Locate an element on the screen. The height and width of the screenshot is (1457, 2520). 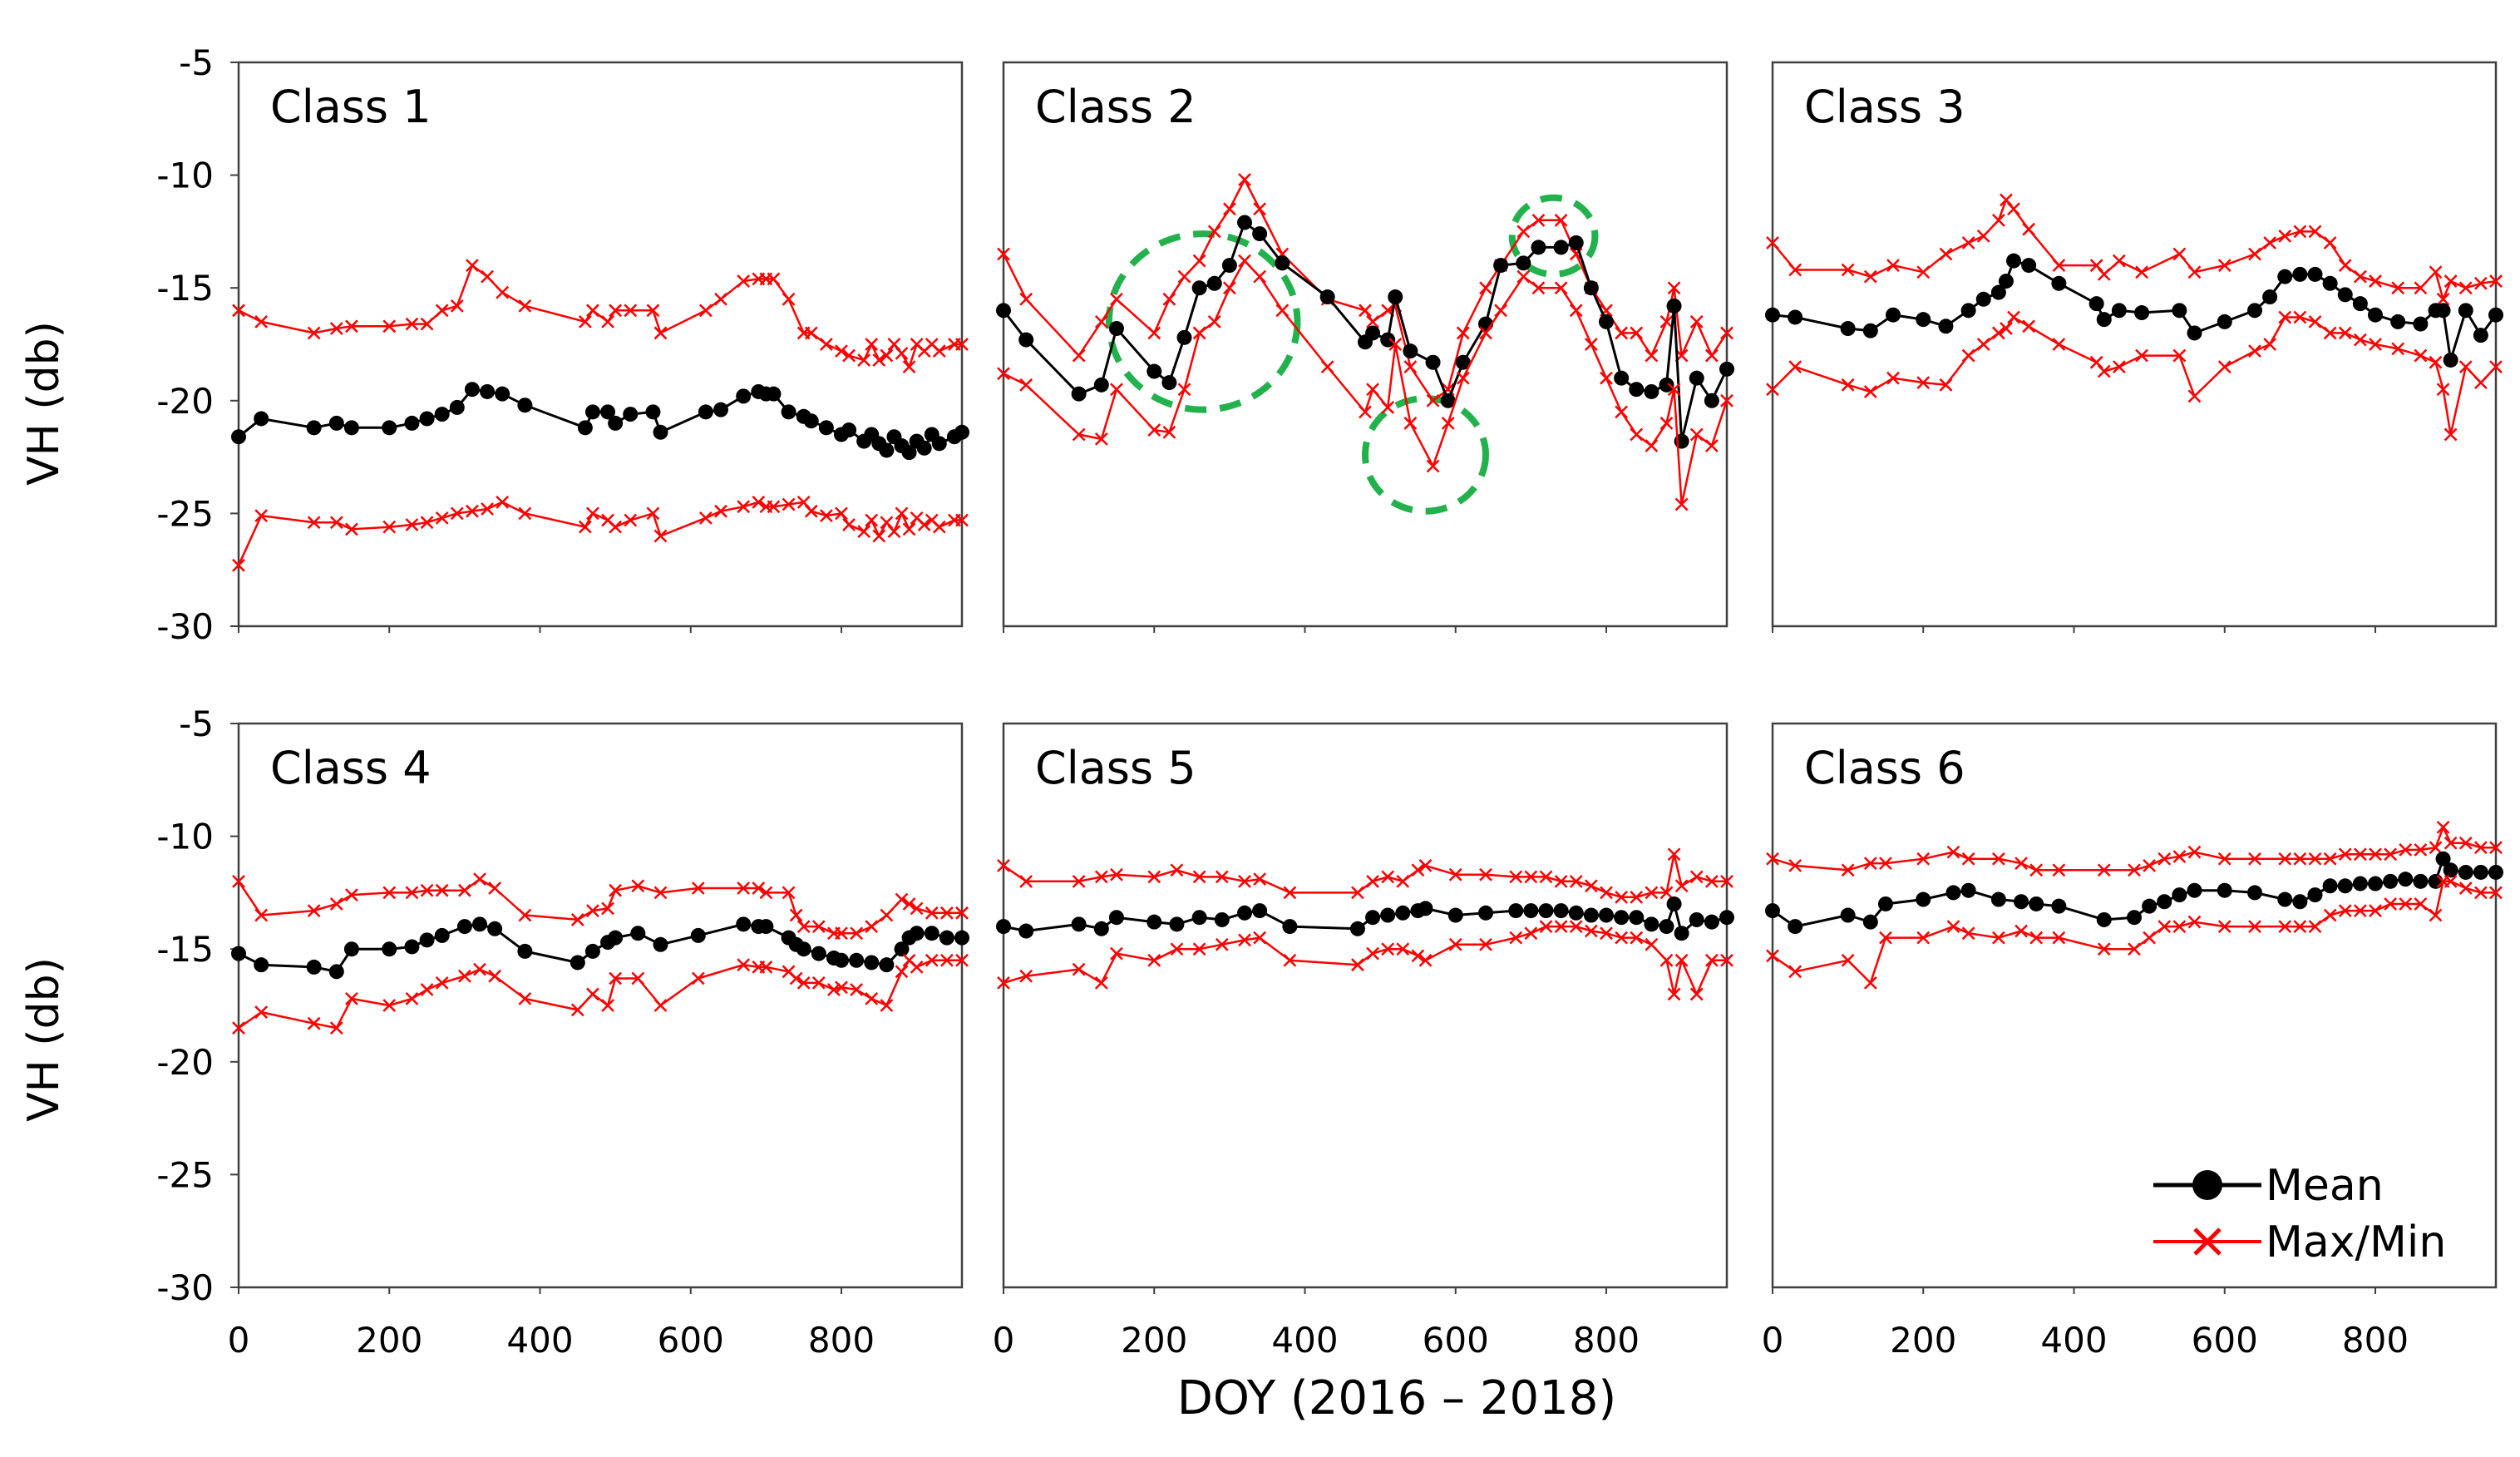
panel-frame is located at coordinates (1365, 344).